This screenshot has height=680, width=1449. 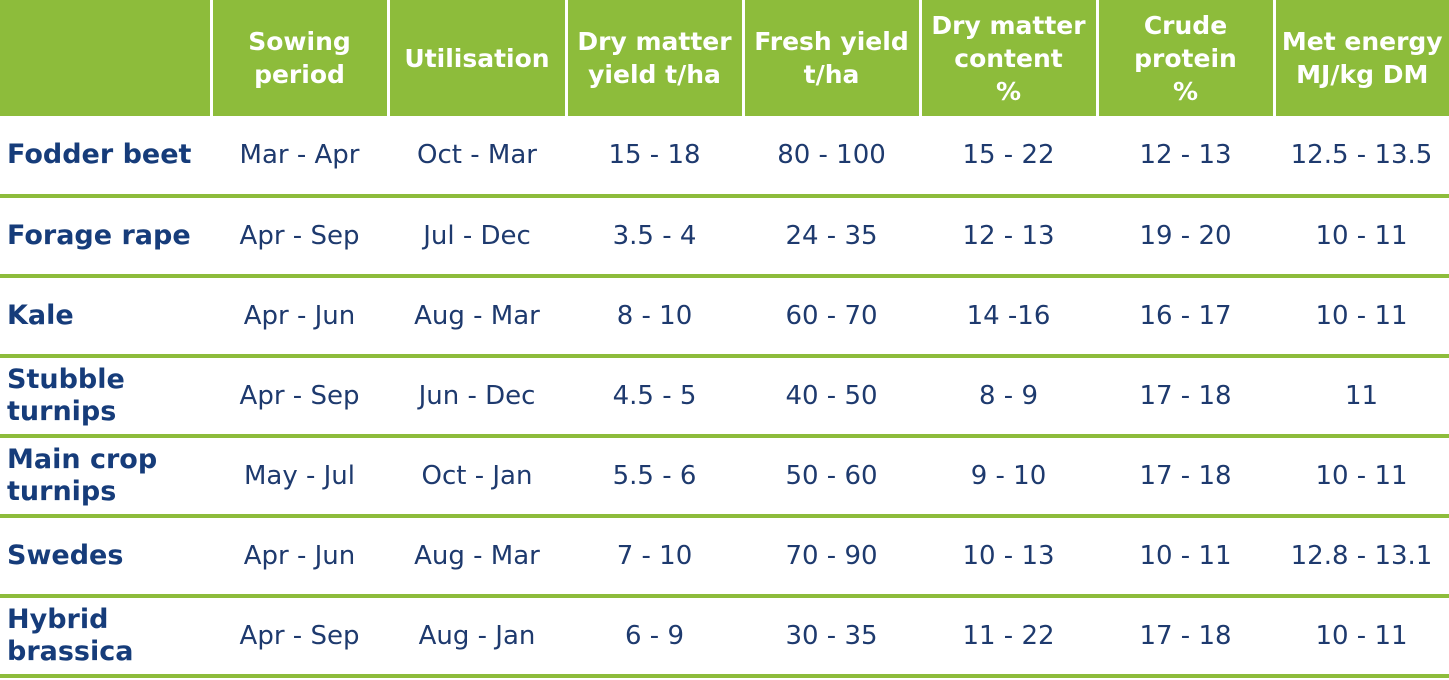 What do you see at coordinates (1185, 155) in the screenshot?
I see `crude-protein-cell: 12 - 13` at bounding box center [1185, 155].